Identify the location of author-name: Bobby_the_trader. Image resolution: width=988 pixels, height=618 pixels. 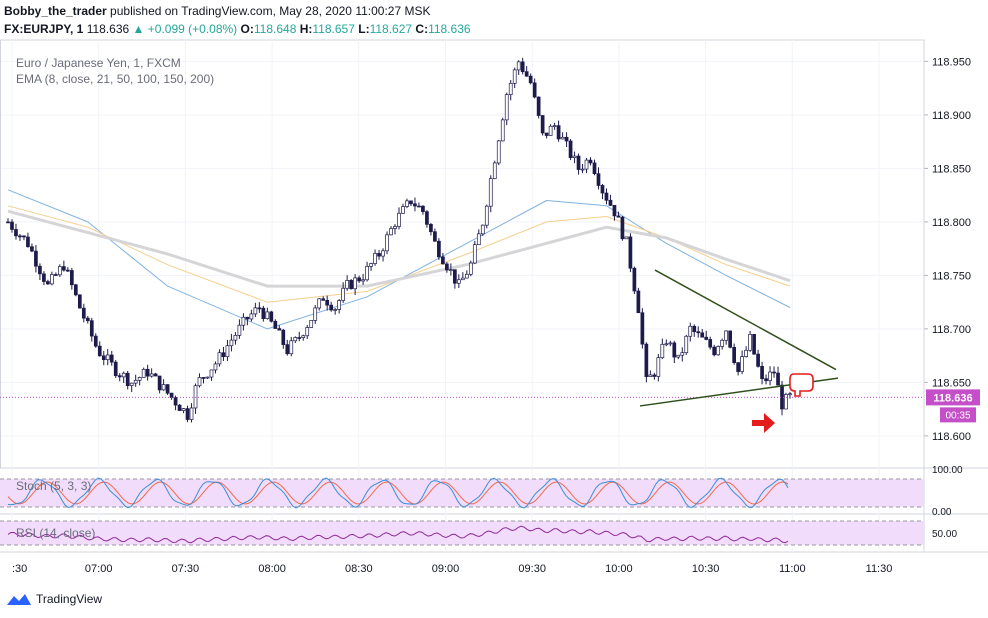
(55, 11).